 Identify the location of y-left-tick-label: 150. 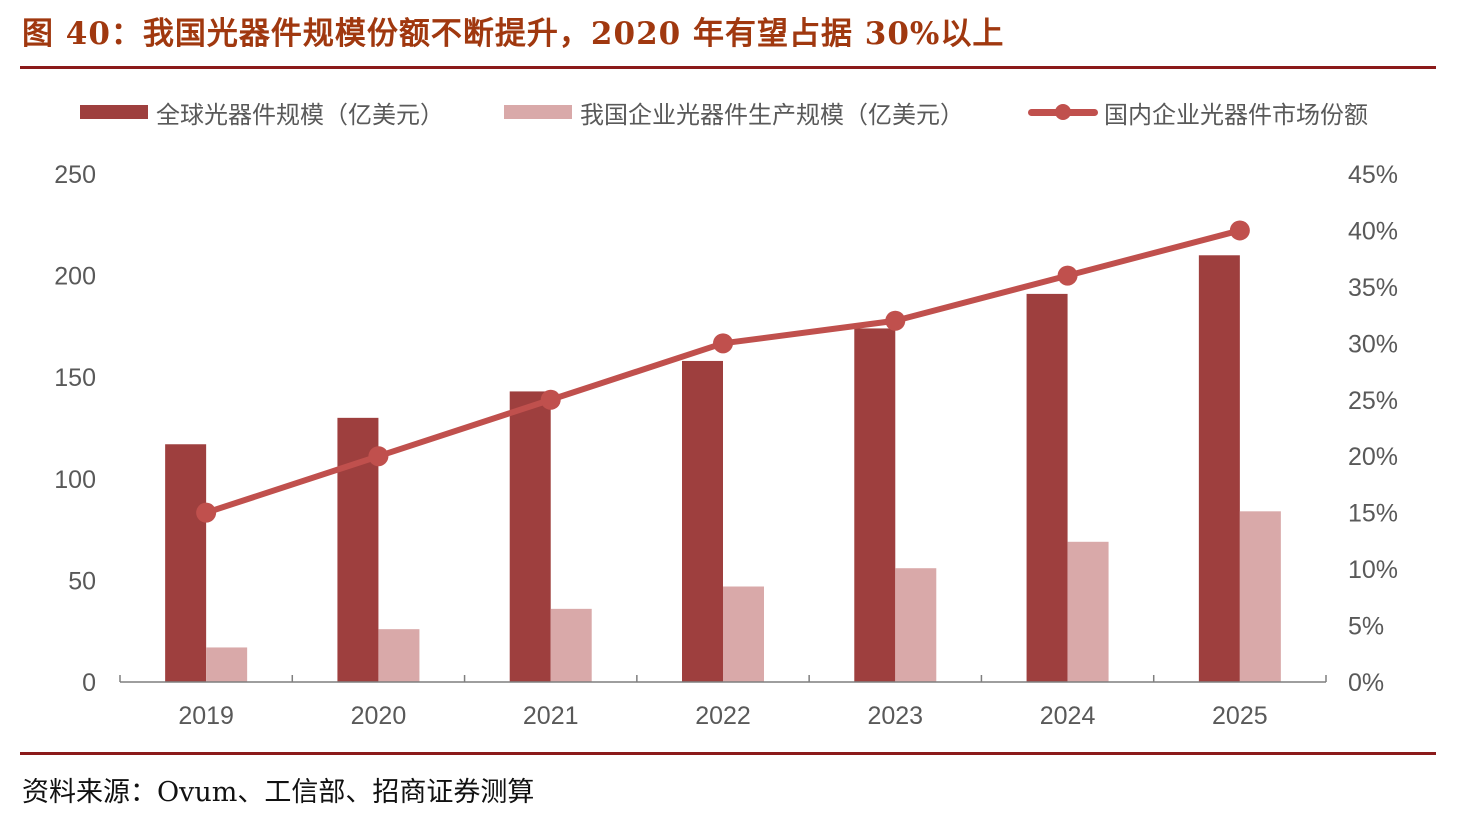
(75, 378).